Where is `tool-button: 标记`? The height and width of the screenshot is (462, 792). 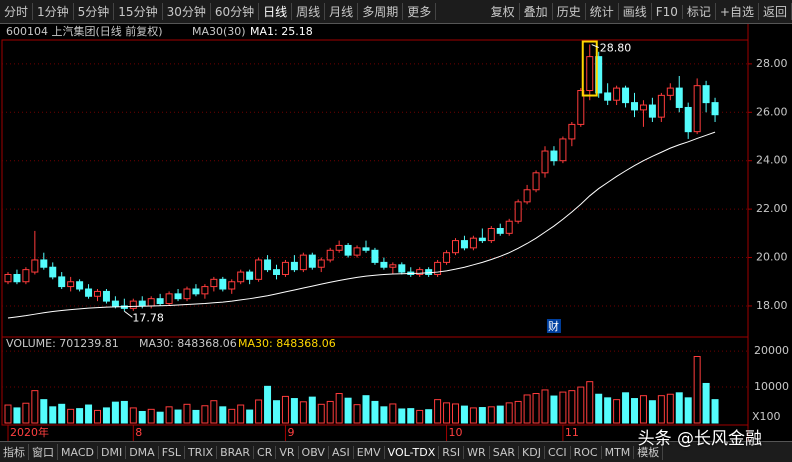 tool-button: 标记 is located at coordinates (699, 11).